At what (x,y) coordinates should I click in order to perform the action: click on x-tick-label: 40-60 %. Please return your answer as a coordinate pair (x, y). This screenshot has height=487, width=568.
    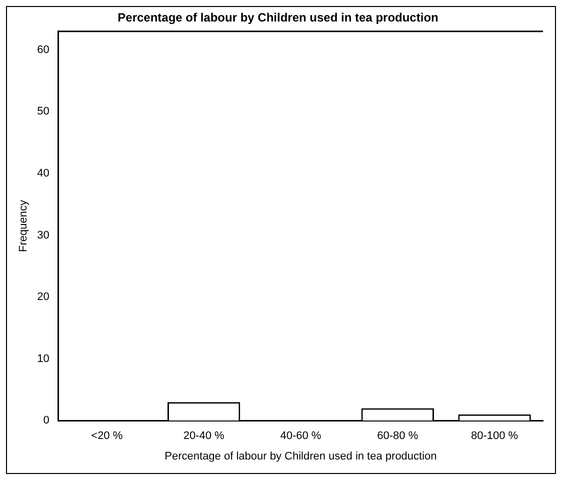
    Looking at the image, I should click on (301, 436).